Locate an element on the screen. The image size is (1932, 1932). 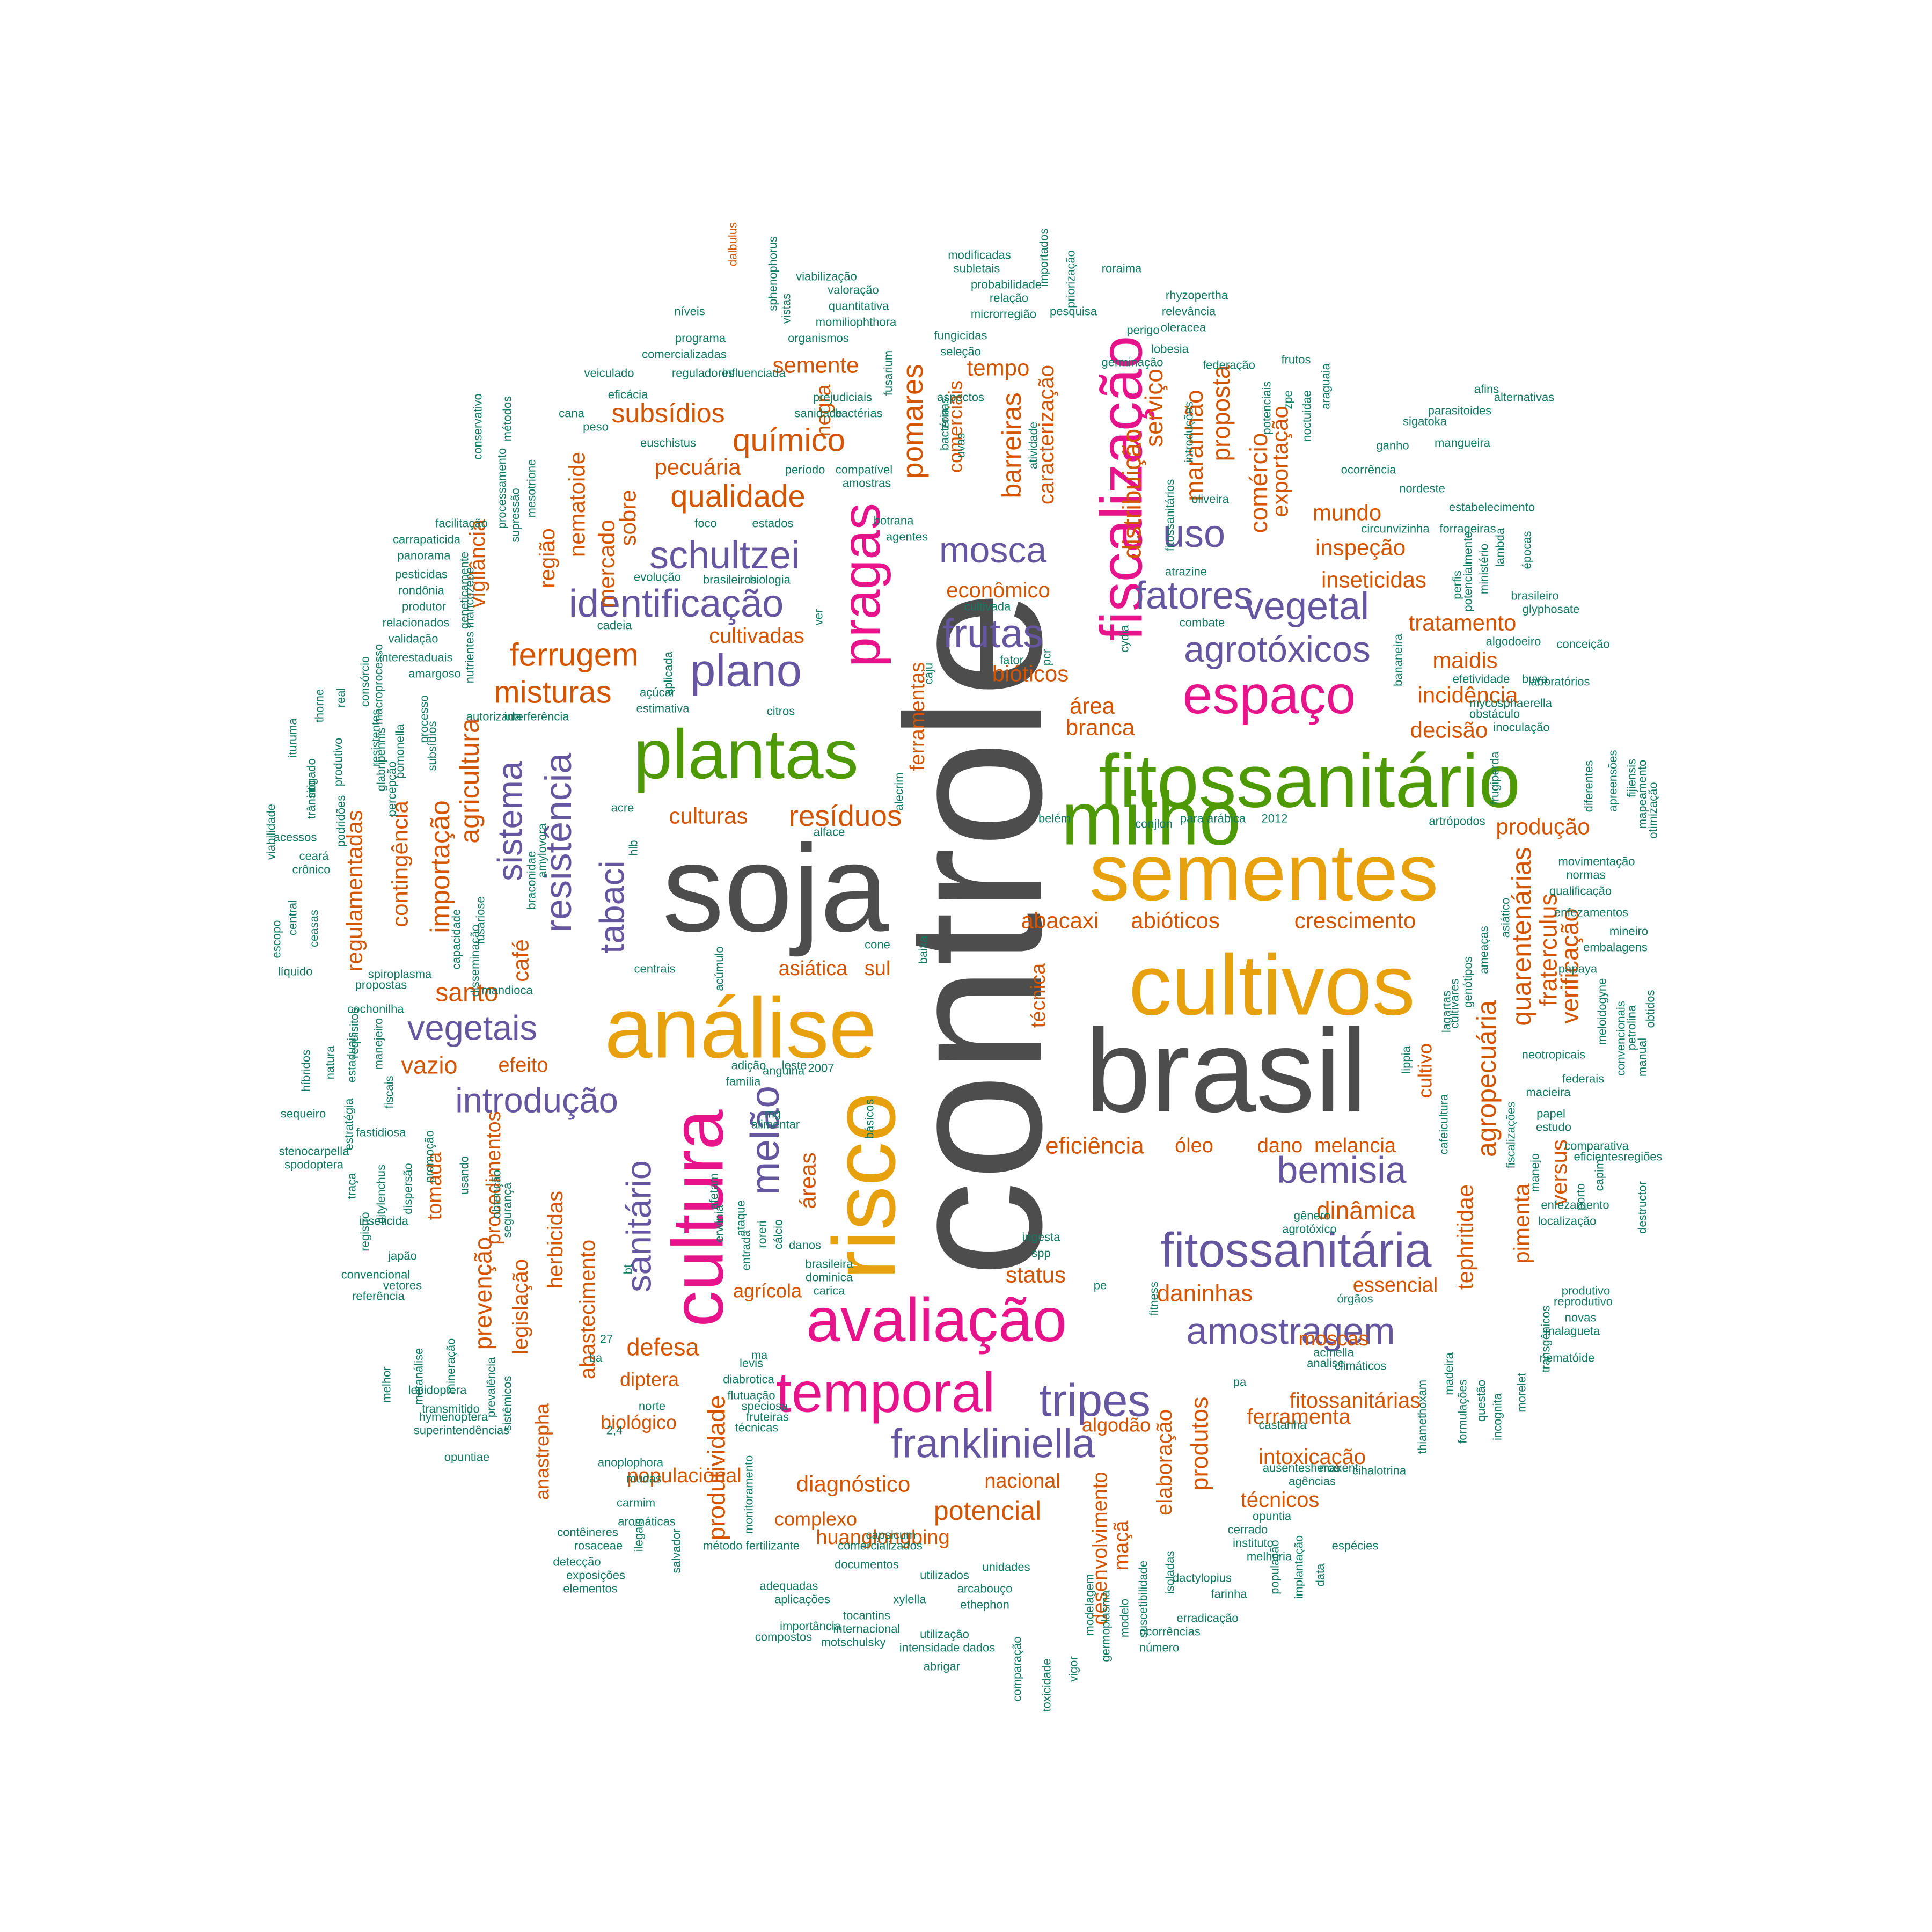
word-usando: usando is located at coordinates (464, 1175).